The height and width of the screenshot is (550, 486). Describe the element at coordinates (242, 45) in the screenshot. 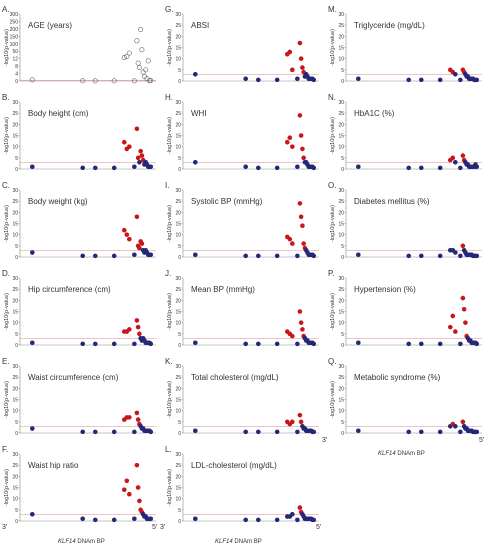

I see `panel-g: G. ABSI -log10(p-value) 30 25 20 15 10 5 0` at that location.